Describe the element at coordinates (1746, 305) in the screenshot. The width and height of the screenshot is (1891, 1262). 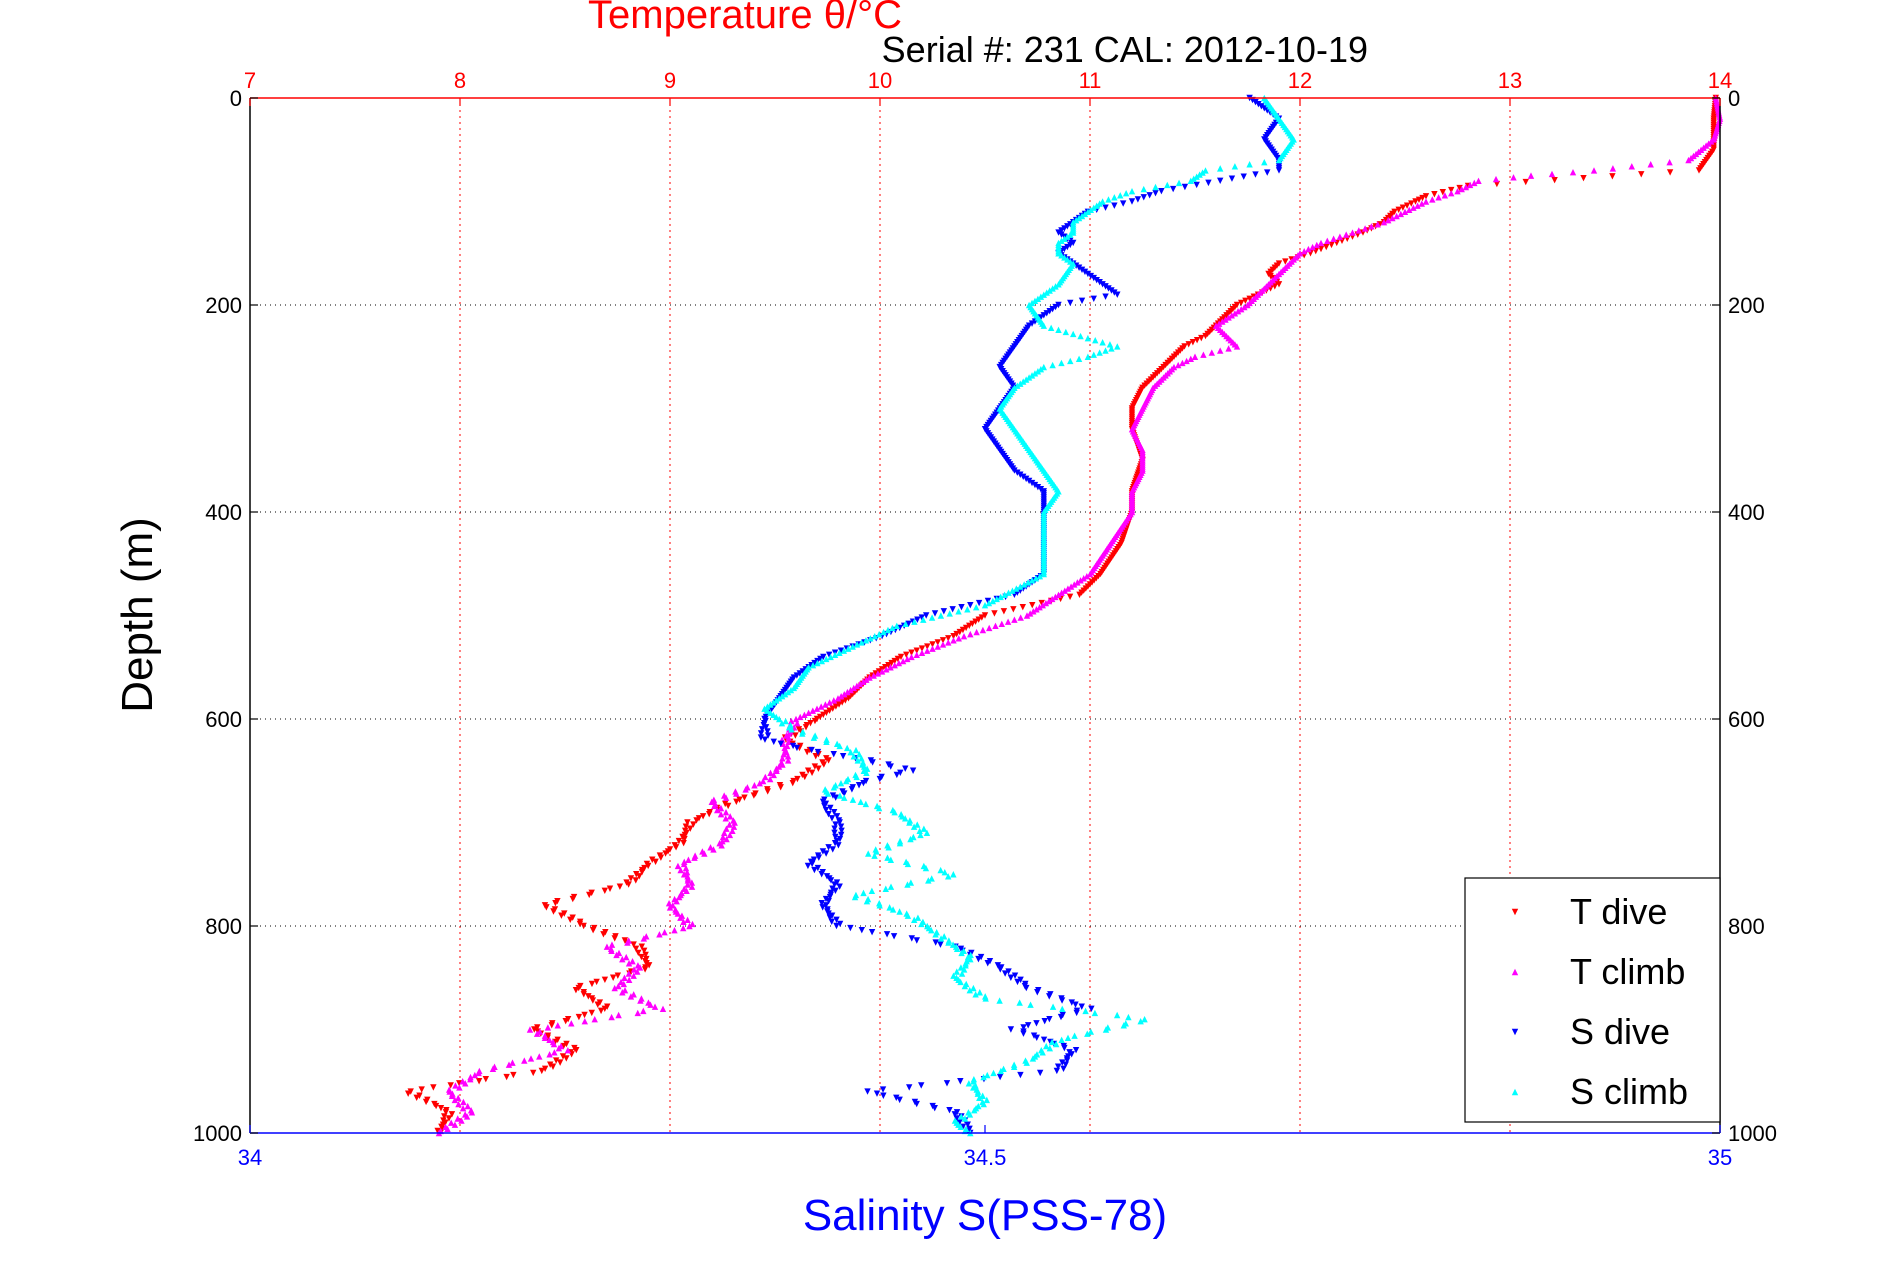
I see `depth-tick-label-right: 200` at that location.